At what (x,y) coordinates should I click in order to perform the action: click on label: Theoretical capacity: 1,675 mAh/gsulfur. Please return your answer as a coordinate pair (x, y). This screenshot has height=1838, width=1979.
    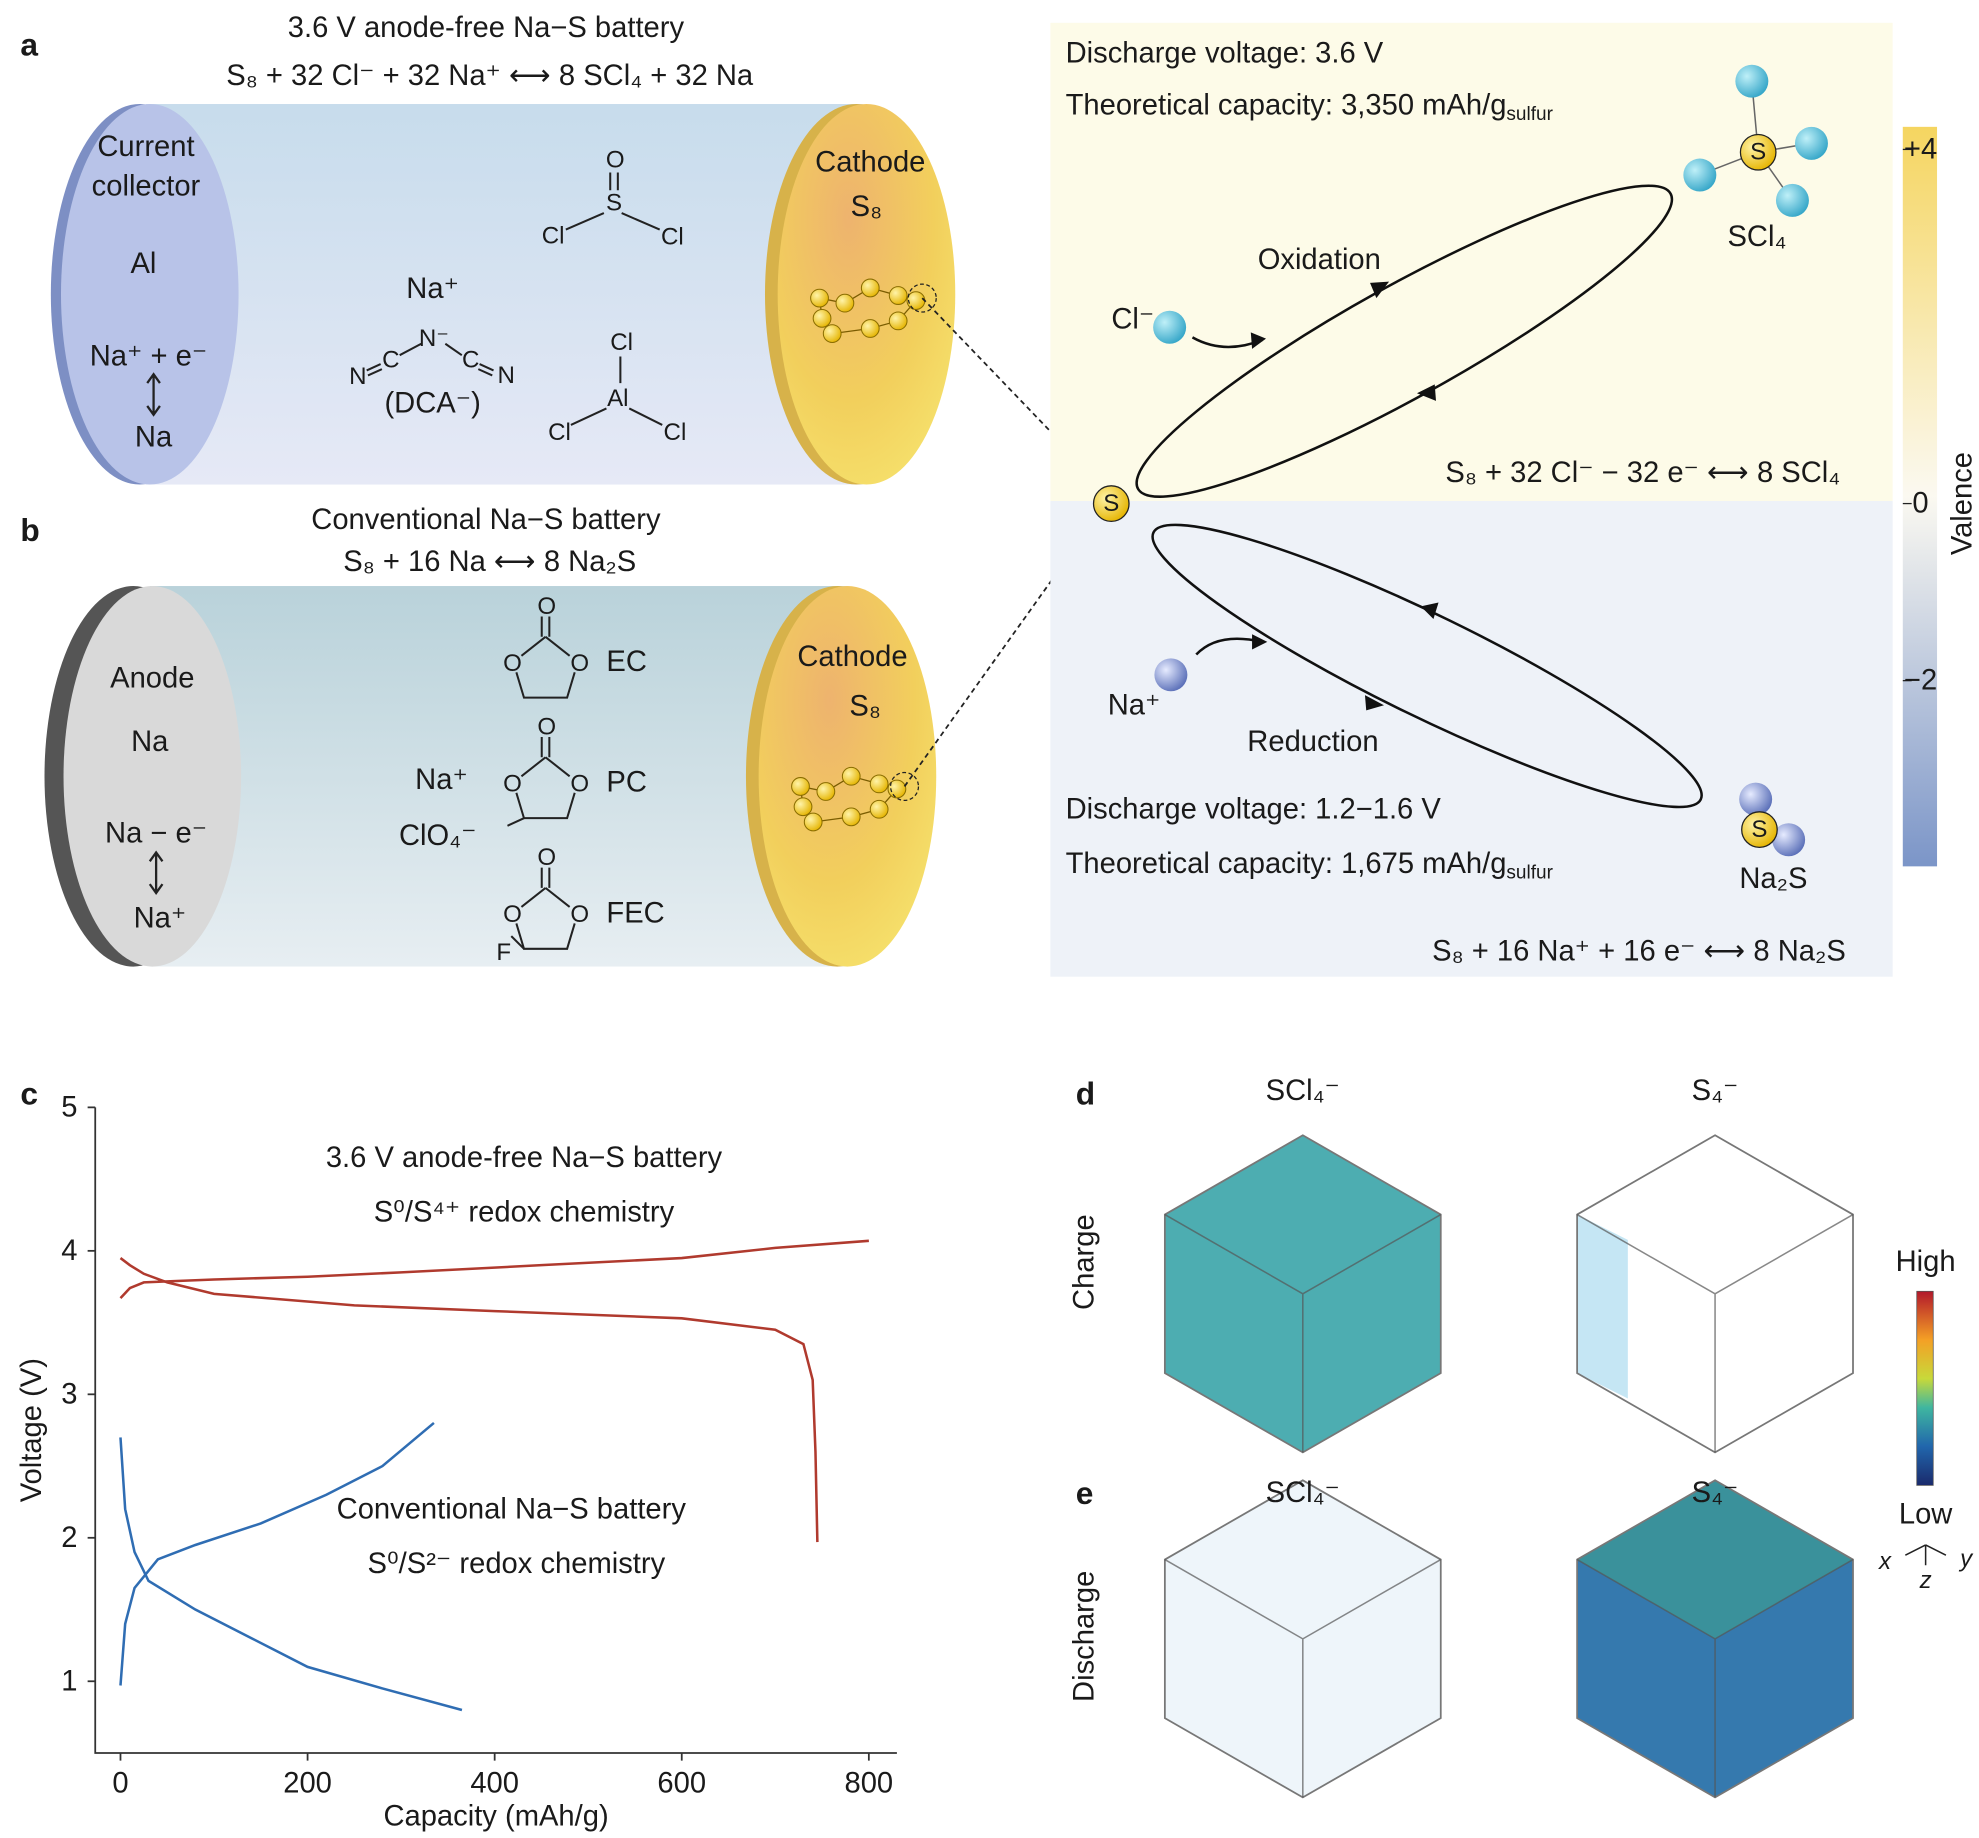
    Looking at the image, I should click on (1310, 865).